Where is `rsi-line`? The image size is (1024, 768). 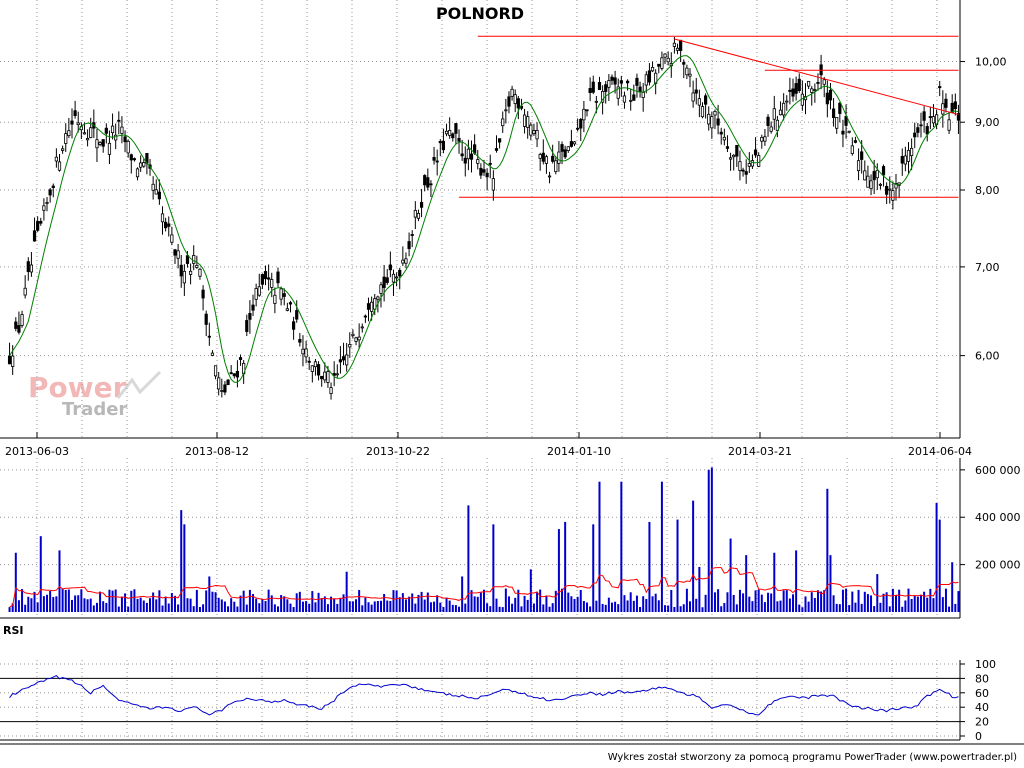
rsi-line is located at coordinates (484, 695).